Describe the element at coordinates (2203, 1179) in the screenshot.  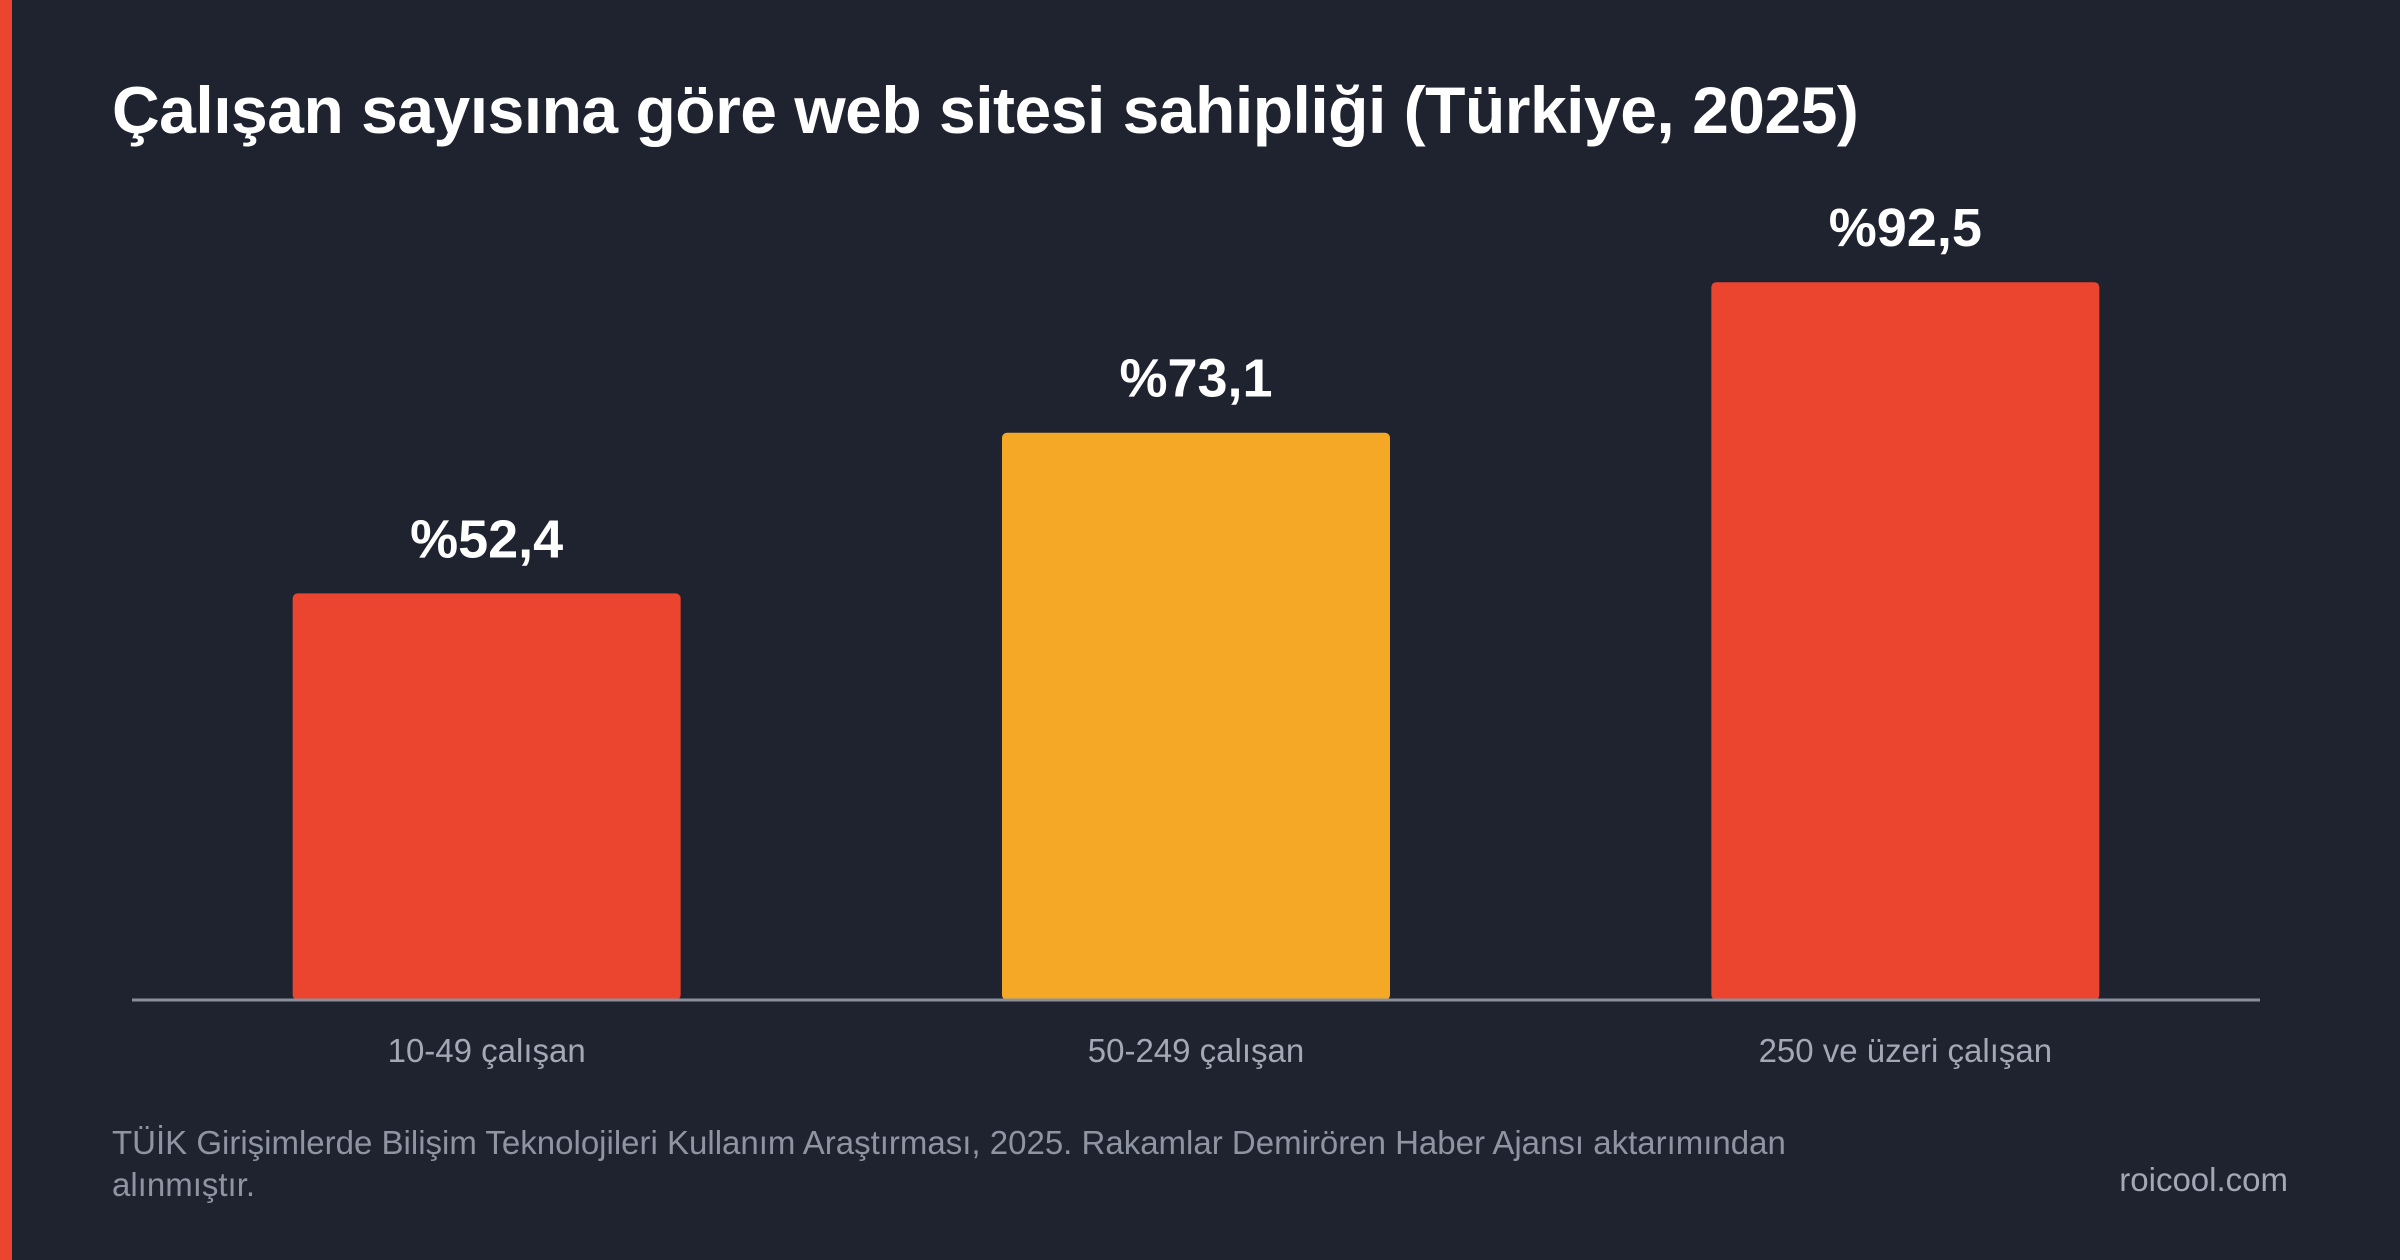
I see `brand-label: roicool.com` at that location.